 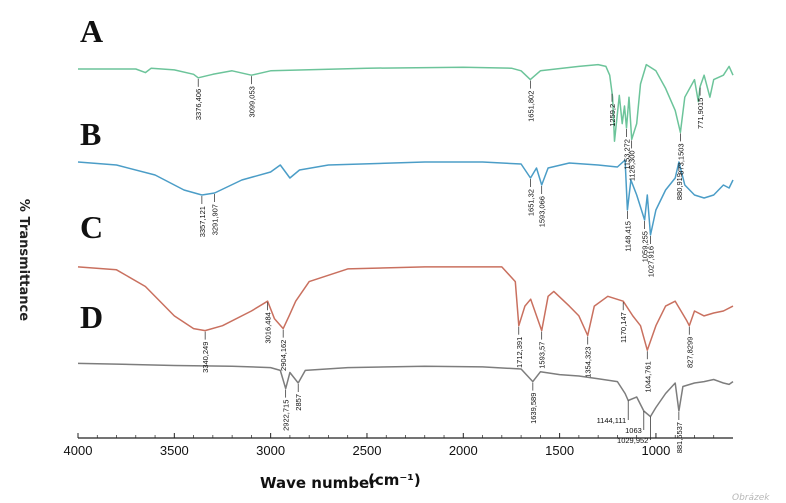 What do you see at coordinates (612, 115) in the screenshot?
I see `peak-label: 1259,2` at bounding box center [612, 115].